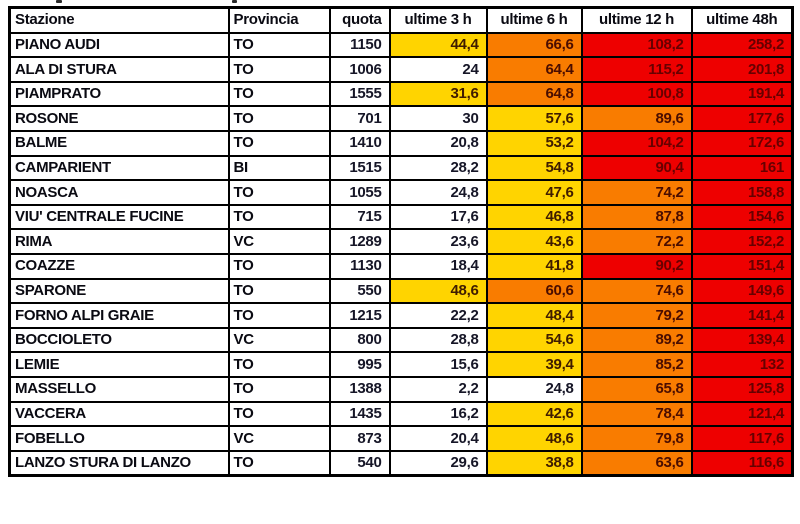  What do you see at coordinates (742, 168) in the screenshot?
I see `rainfall-48h-cell: 161` at bounding box center [742, 168].